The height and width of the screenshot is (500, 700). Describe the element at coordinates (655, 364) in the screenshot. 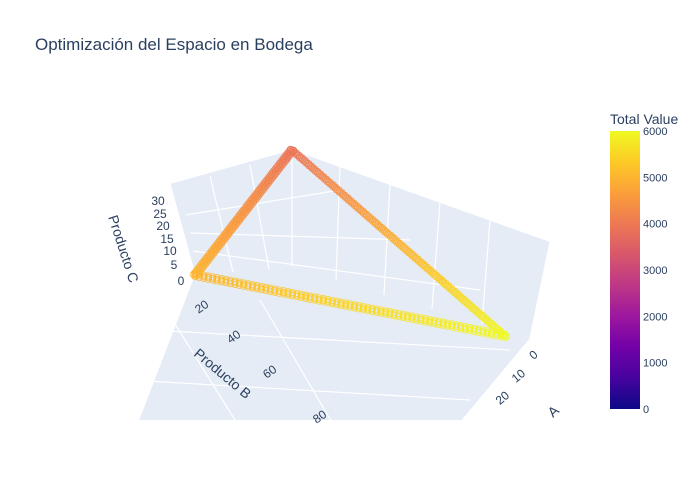

I see `colorbar-tick-label: 1000` at that location.